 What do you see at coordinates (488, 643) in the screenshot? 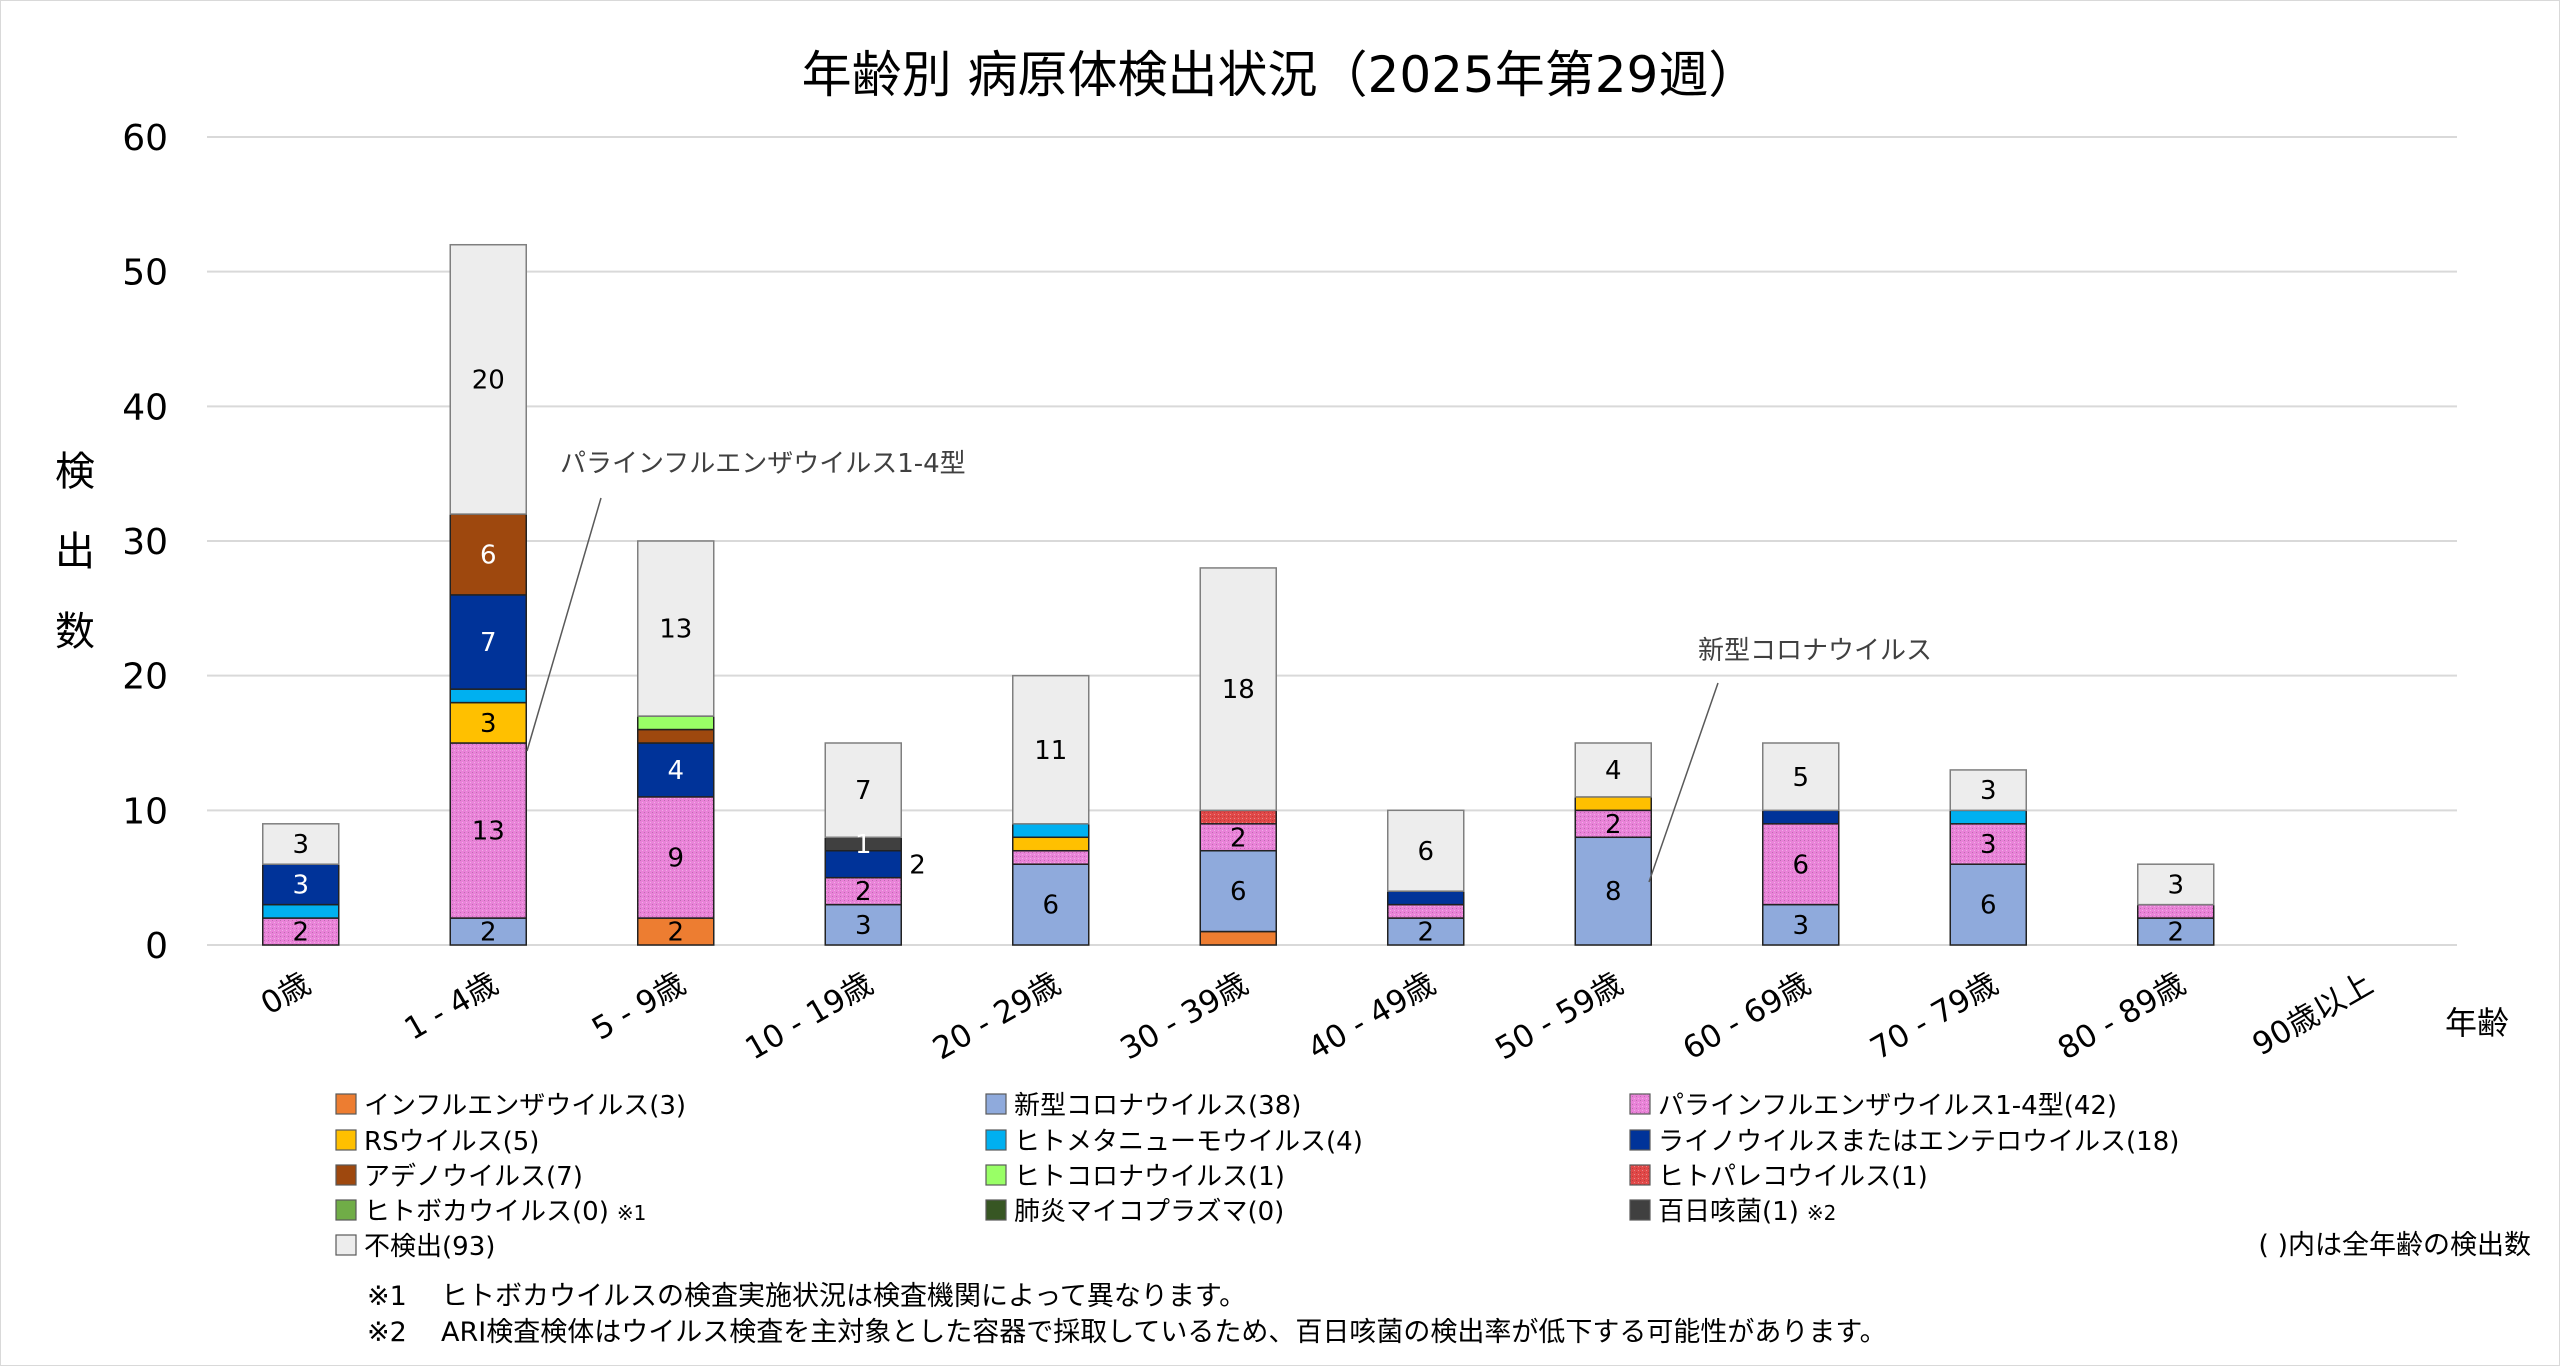
I see `data-label: 7` at bounding box center [488, 643].